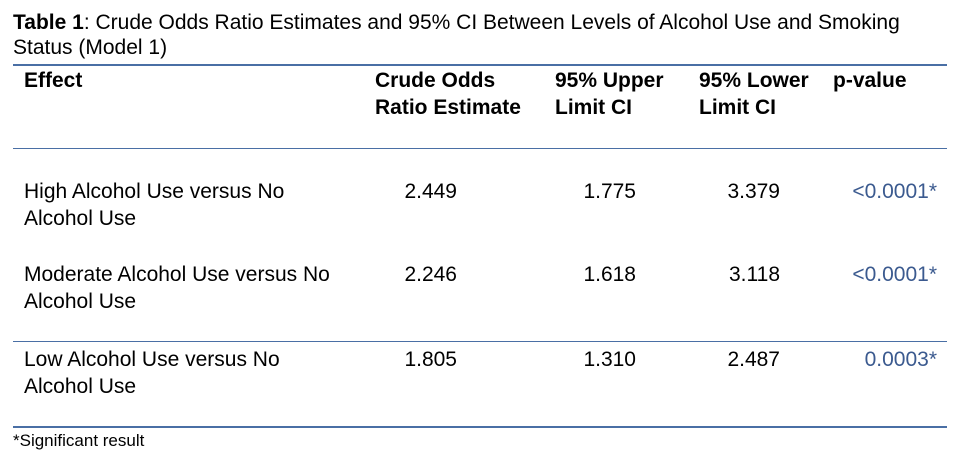 The width and height of the screenshot is (965, 464). Describe the element at coordinates (753, 191) in the screenshot. I see `row-1-lower-ci: 3.379` at that location.